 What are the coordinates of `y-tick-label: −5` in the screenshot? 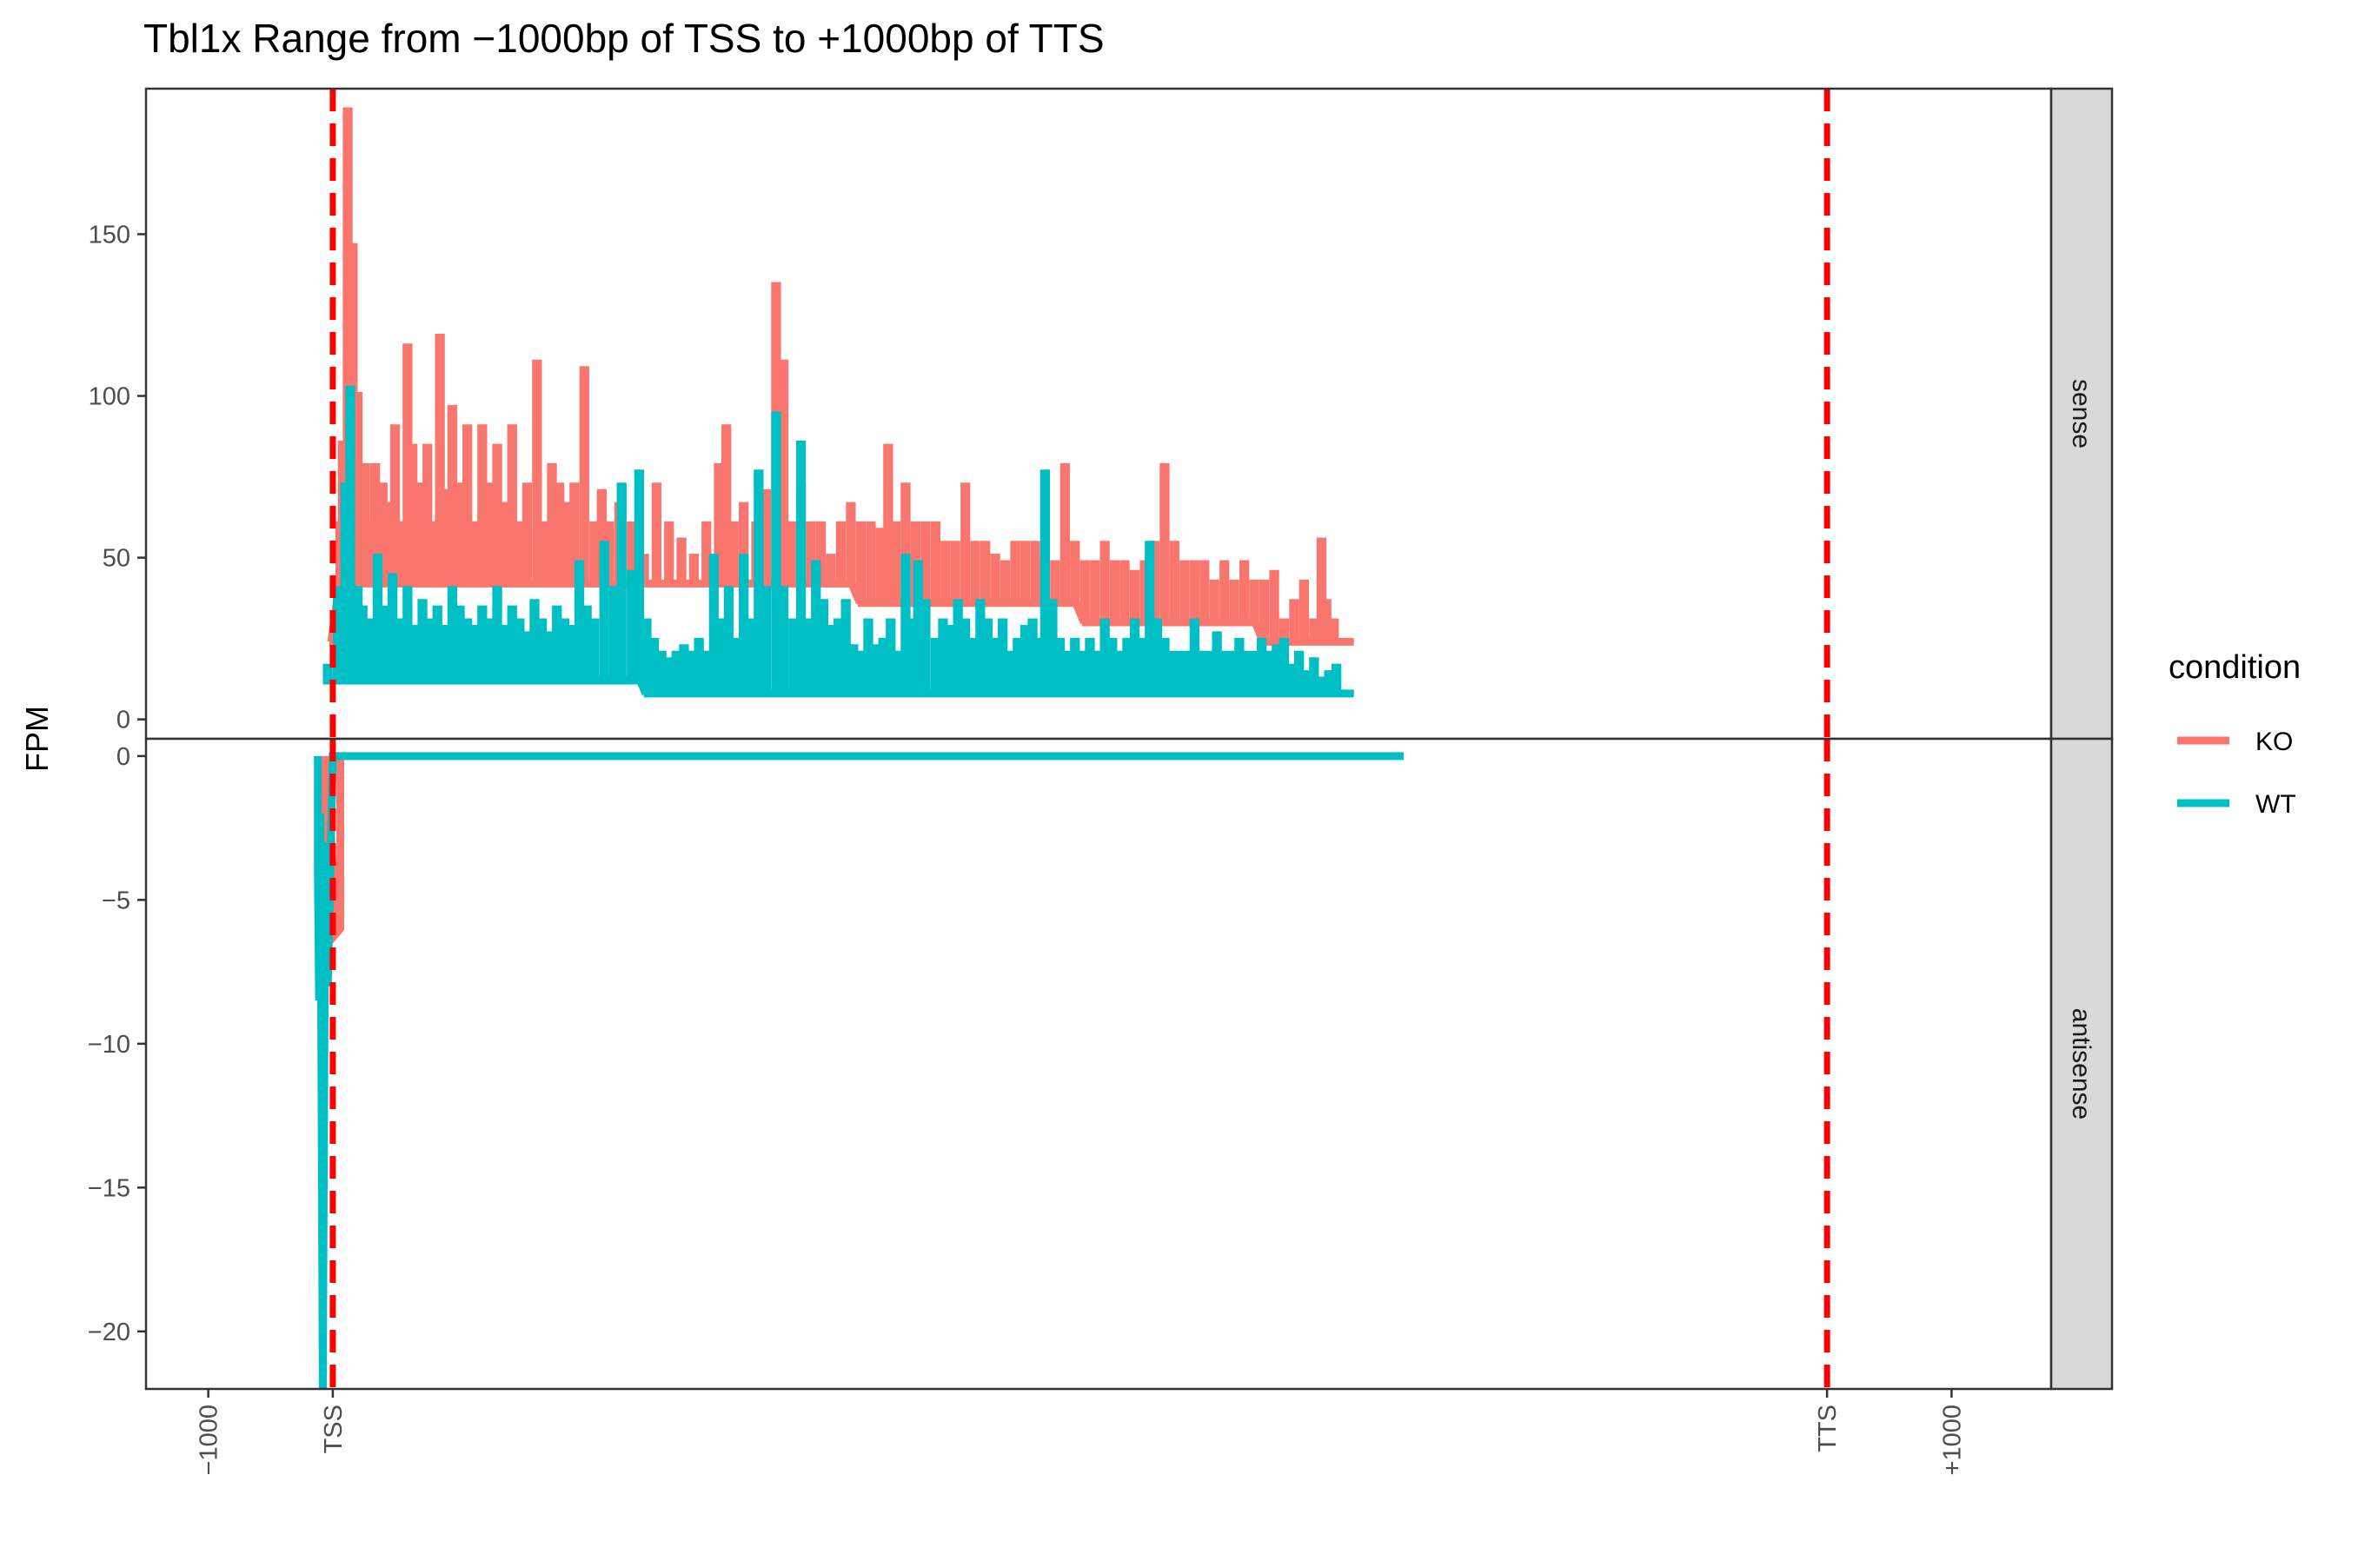 It's located at (116, 900).